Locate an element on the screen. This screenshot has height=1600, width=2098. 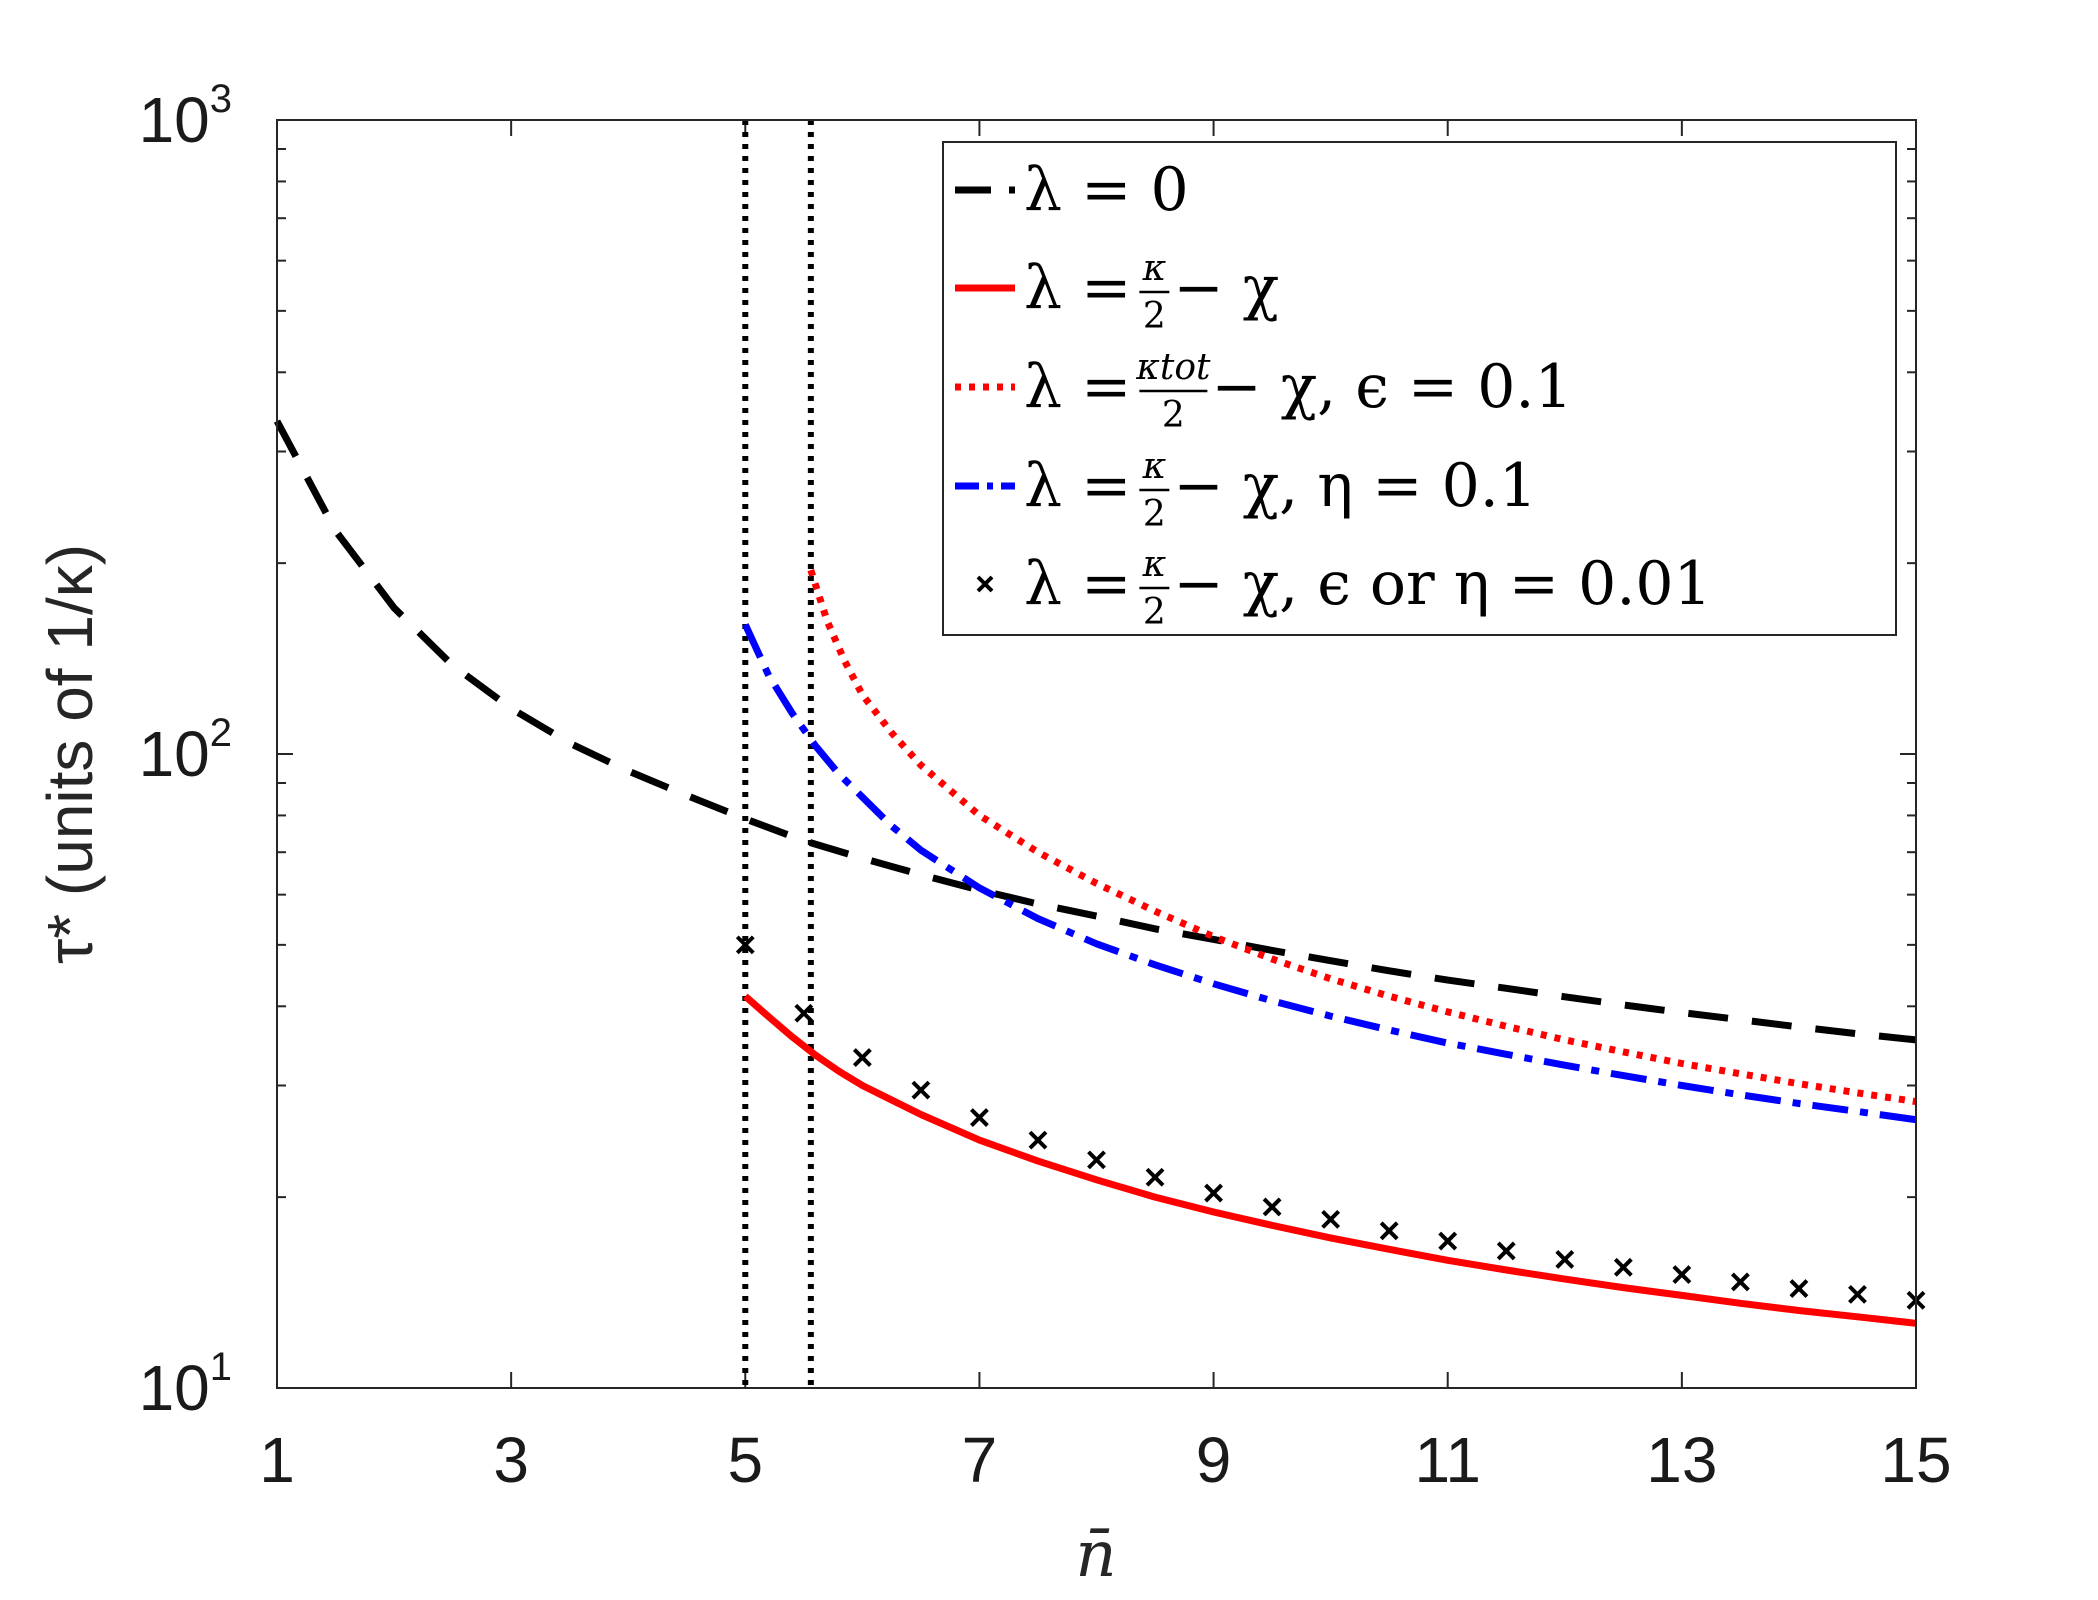
x-axis-label: n̄ is located at coordinates (1095, 1555).